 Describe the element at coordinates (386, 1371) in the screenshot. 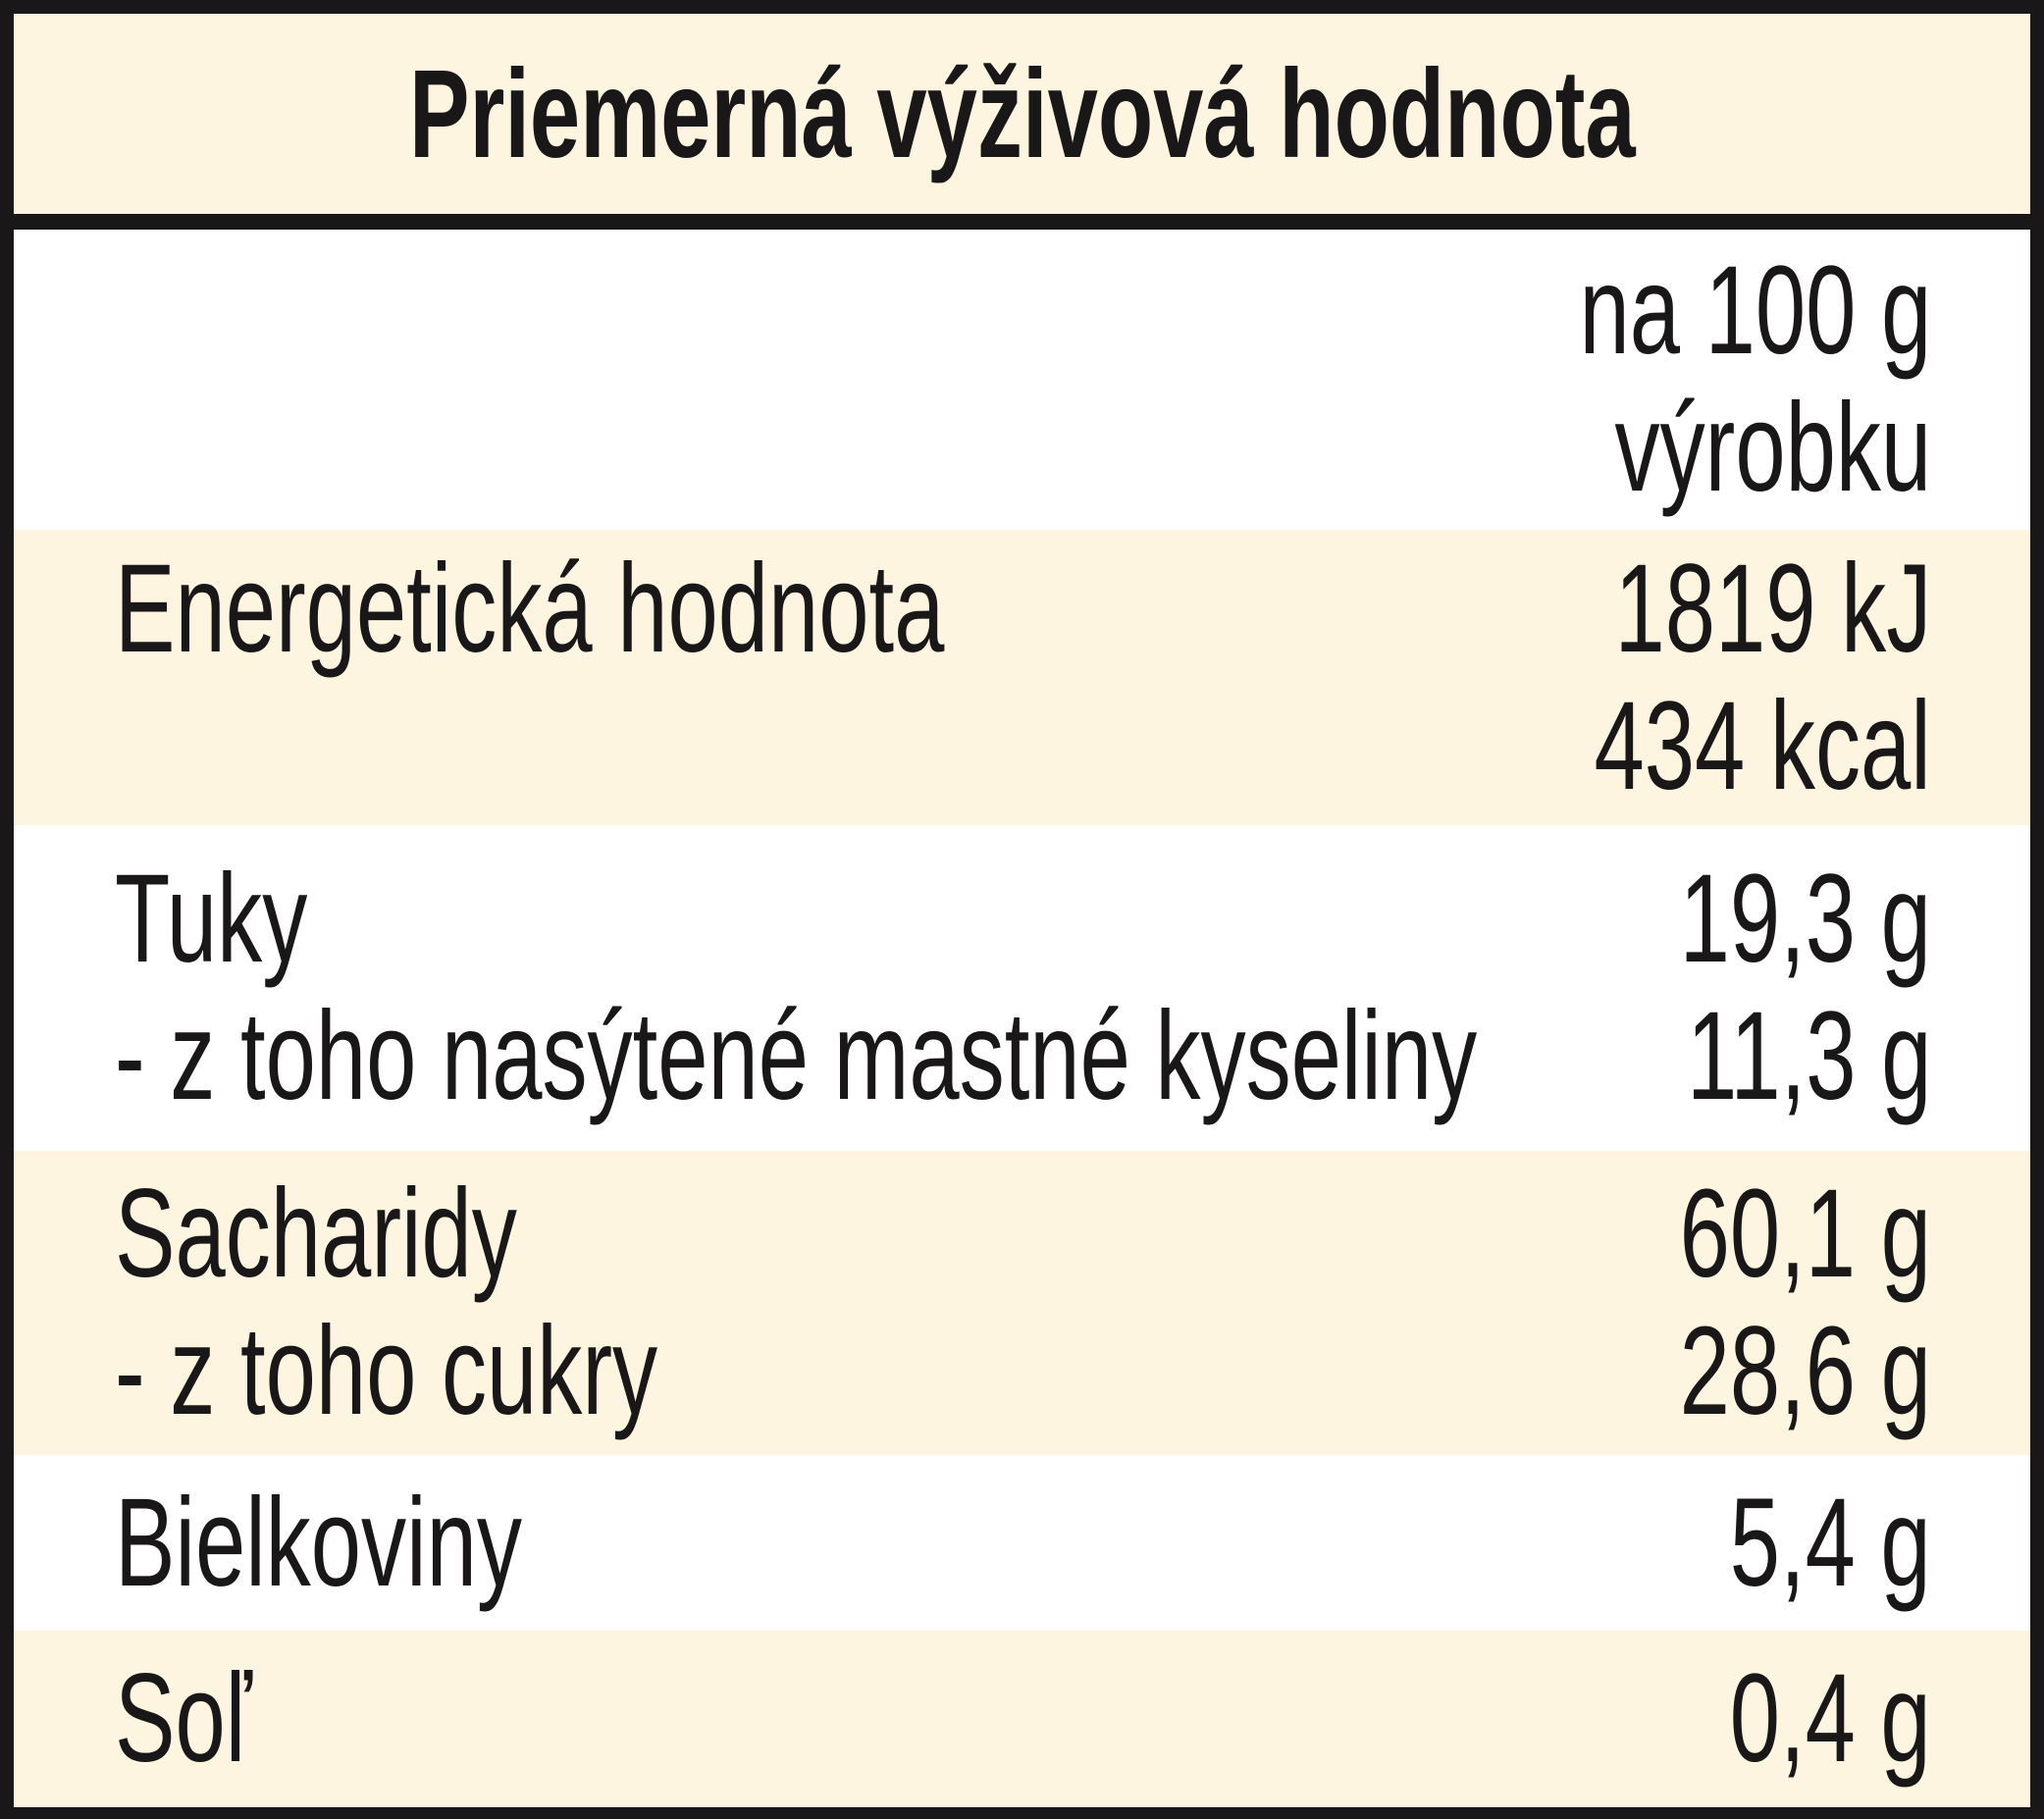

I see `nutrient-label: - z toho cukry` at that location.